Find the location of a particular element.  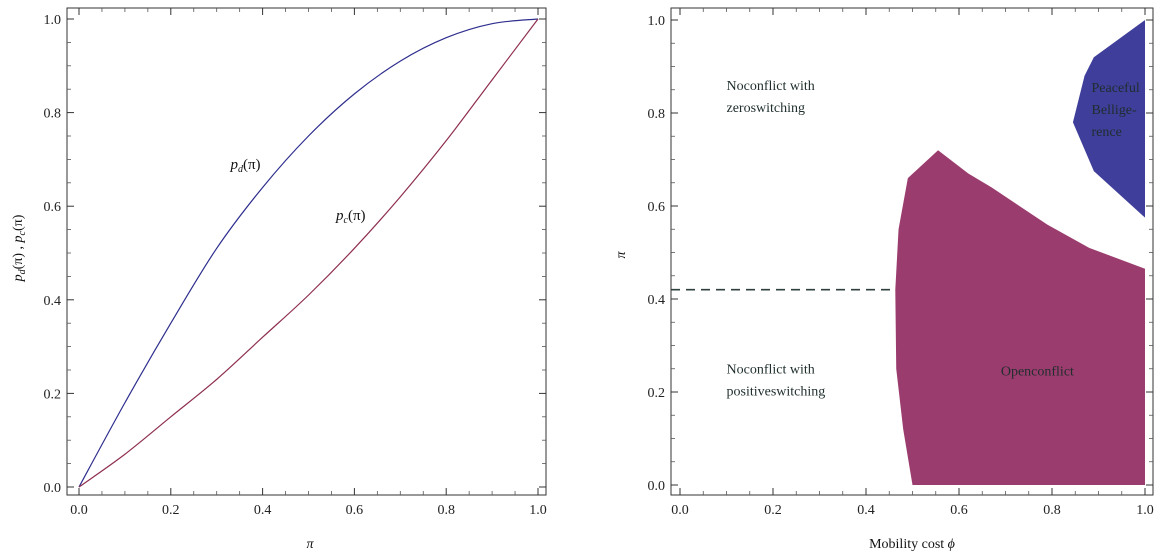

right-y-axis-label: π is located at coordinates (621, 255).